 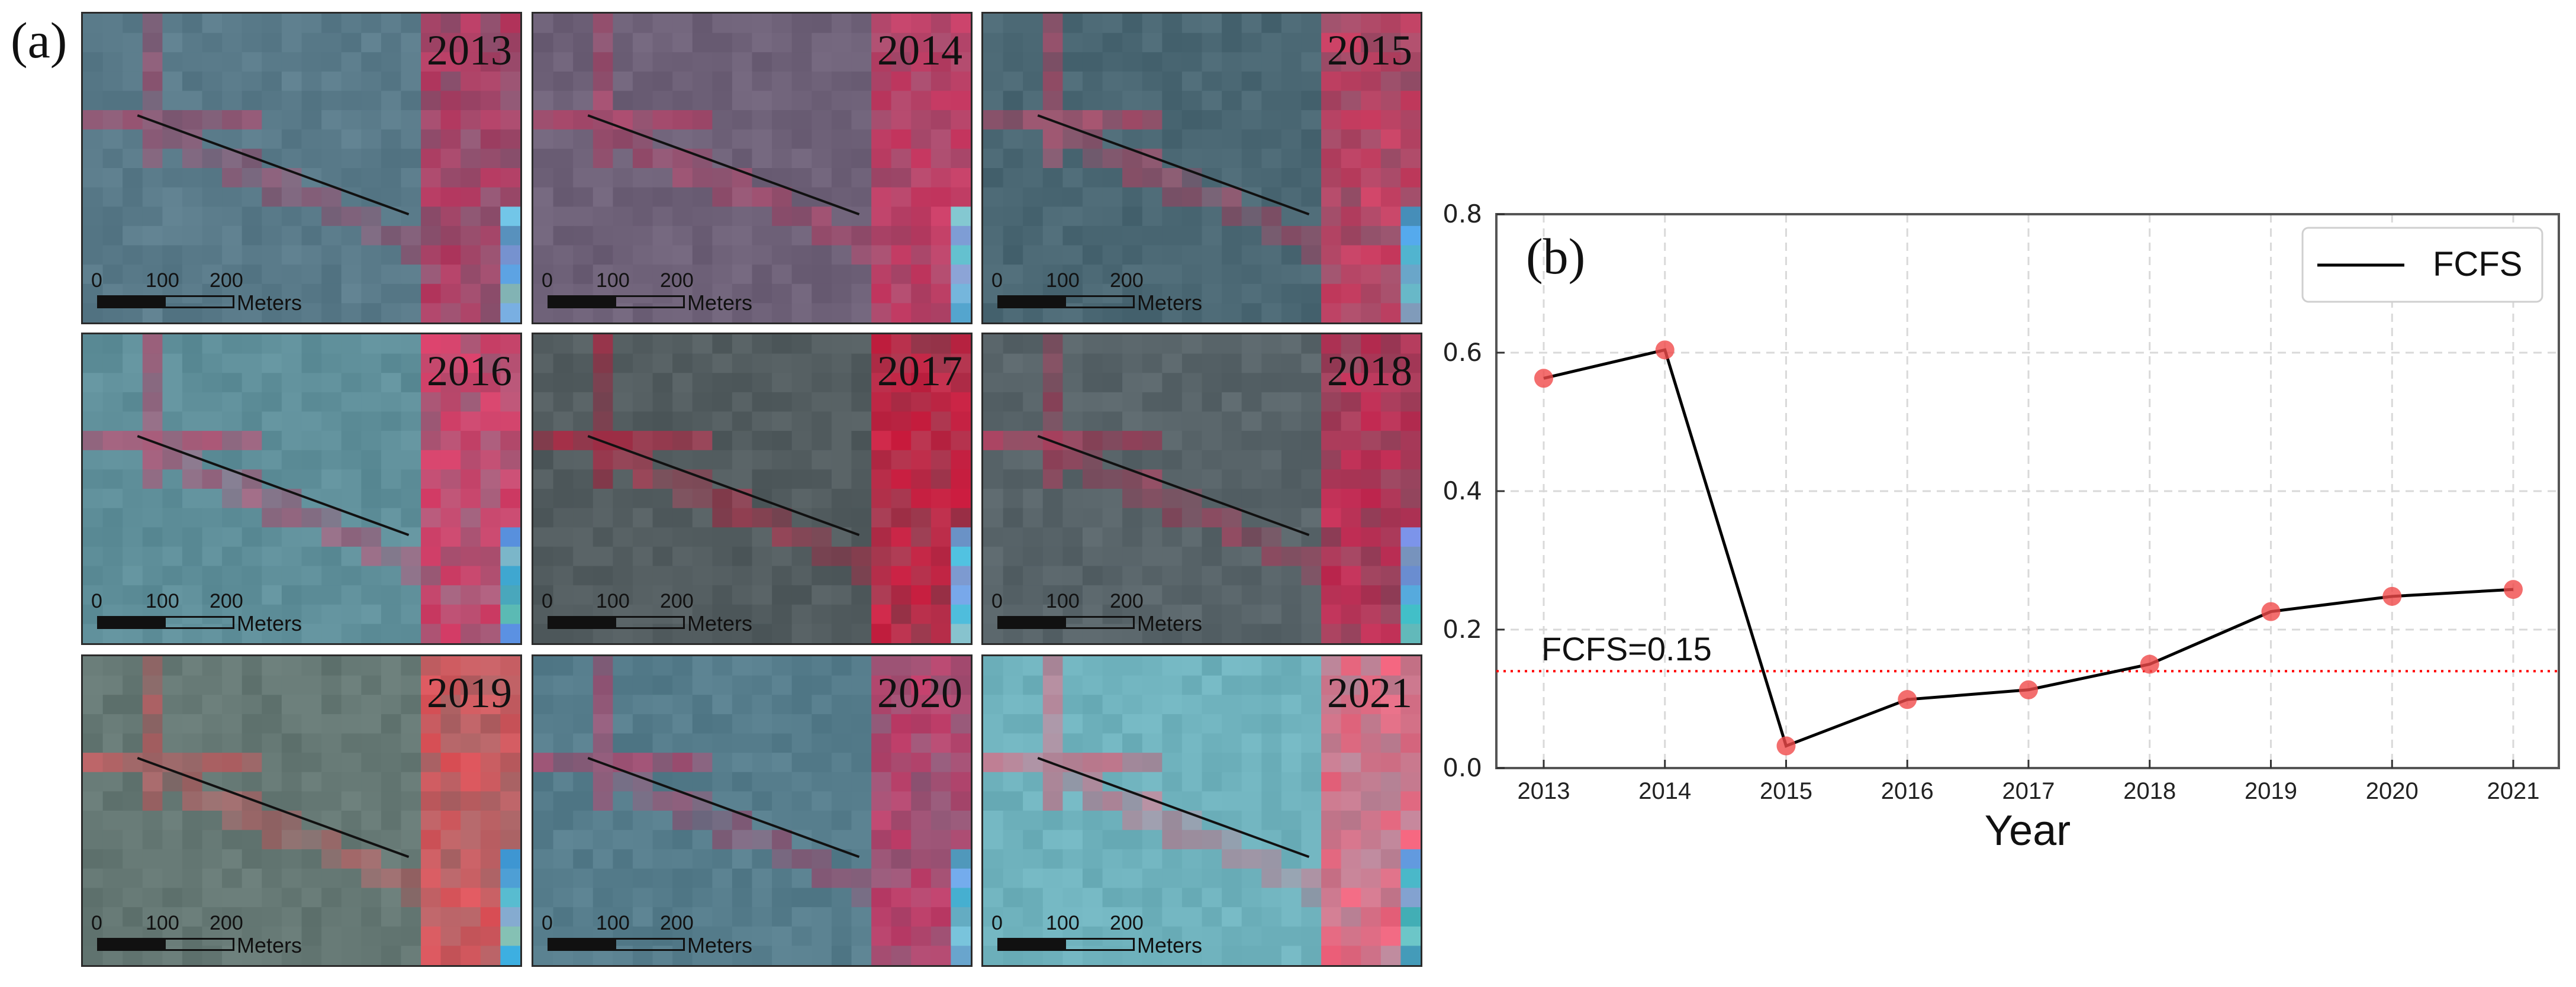 I want to click on y-tick-label: 0.0, so click(x=1462, y=767).